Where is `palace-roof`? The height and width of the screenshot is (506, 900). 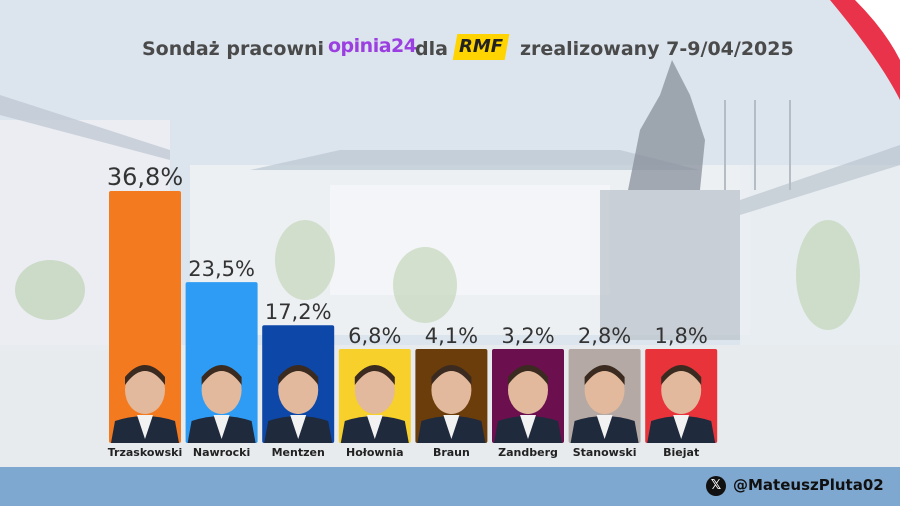
palace-roof is located at coordinates (475, 160).